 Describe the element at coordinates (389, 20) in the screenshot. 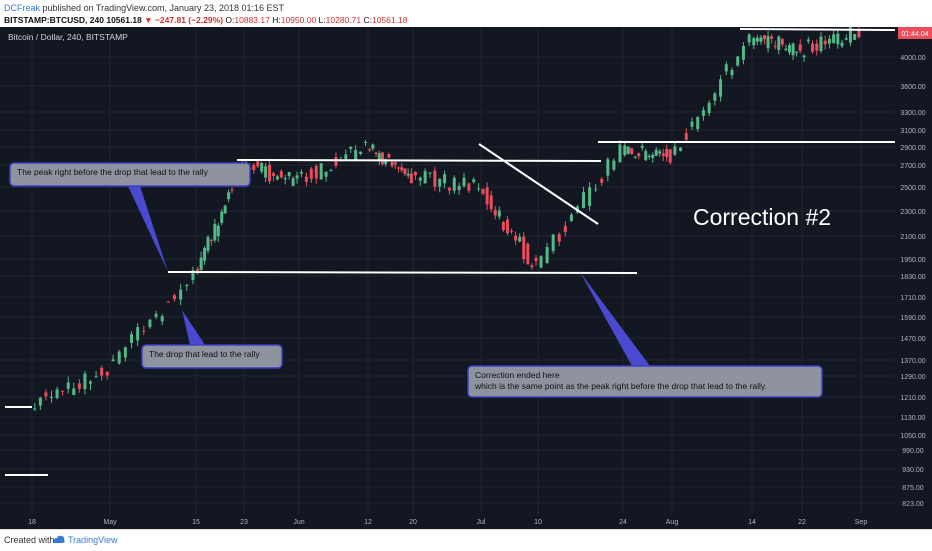

I see `close-value: 10561.18` at that location.